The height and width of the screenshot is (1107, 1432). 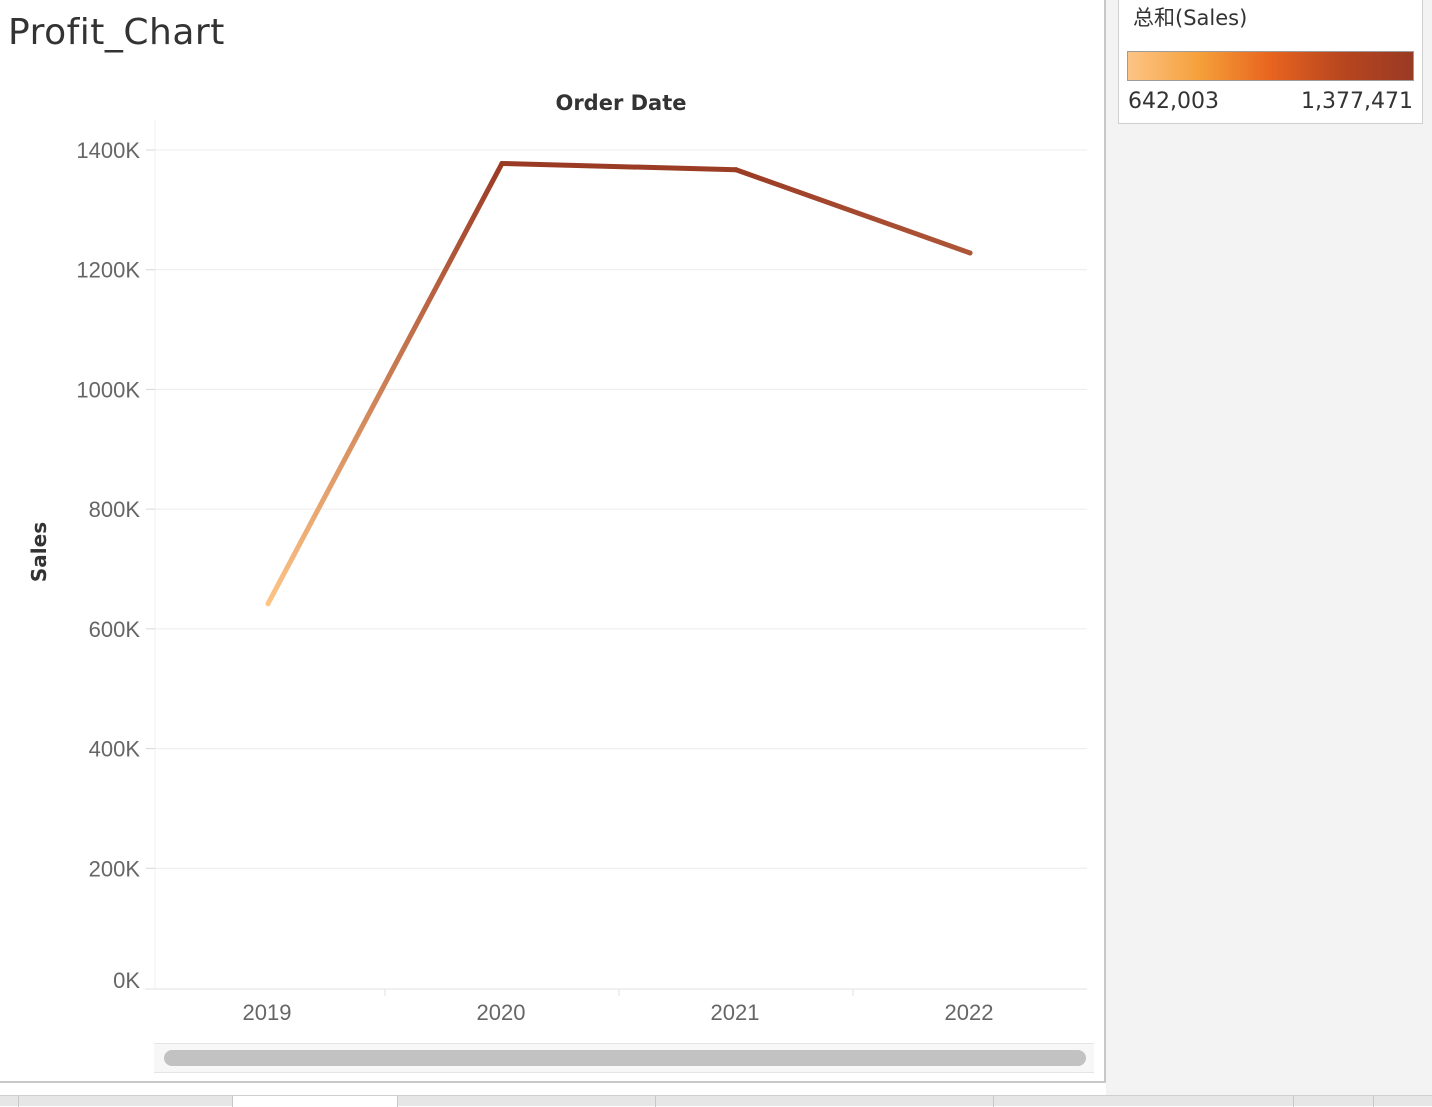 I want to click on y-tick-label: 1000K, so click(x=108, y=389).